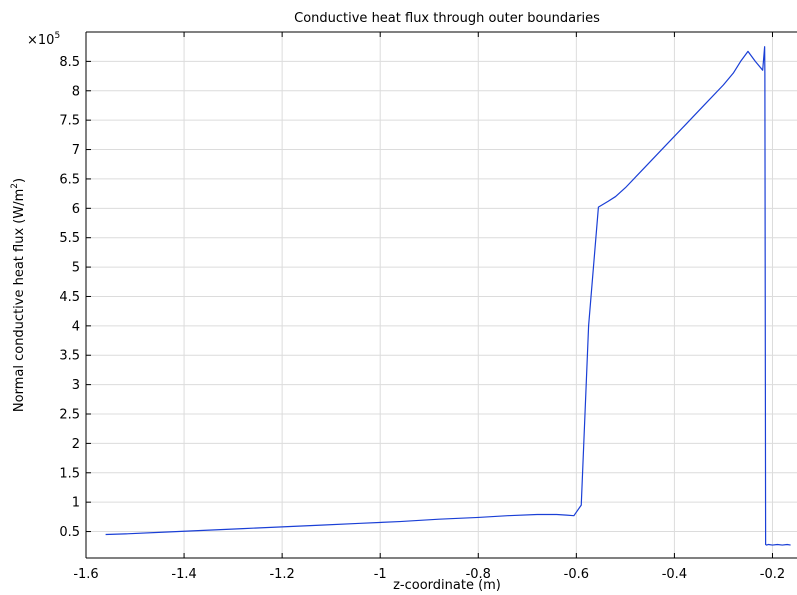  I want to click on y-tick-label: 1, so click(76, 503).